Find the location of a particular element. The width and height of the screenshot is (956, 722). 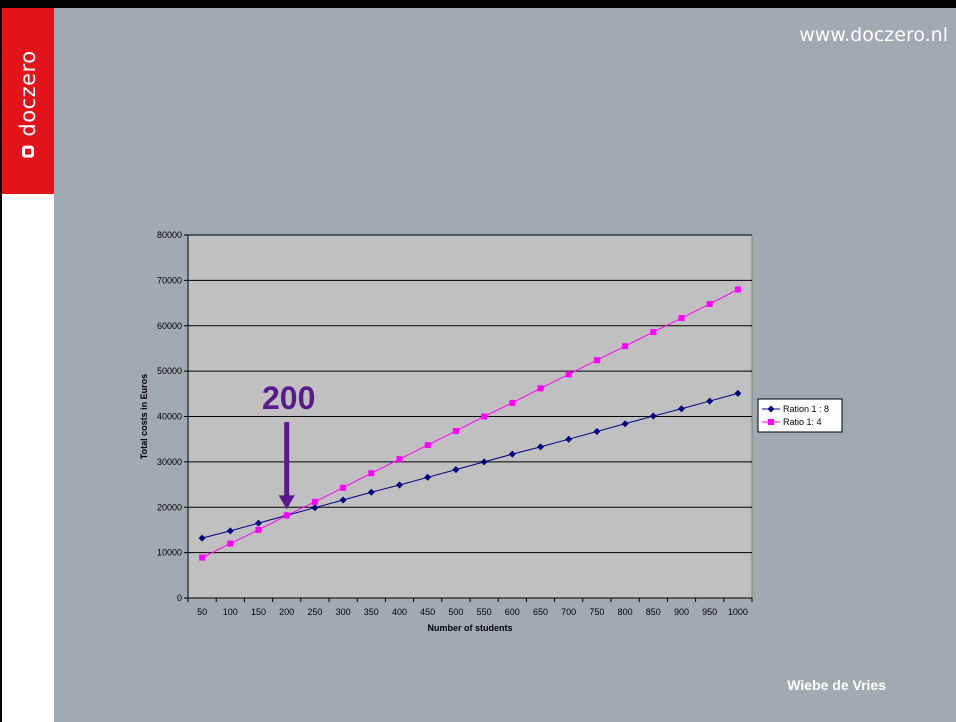

x-tick-label: 800 is located at coordinates (625, 612).